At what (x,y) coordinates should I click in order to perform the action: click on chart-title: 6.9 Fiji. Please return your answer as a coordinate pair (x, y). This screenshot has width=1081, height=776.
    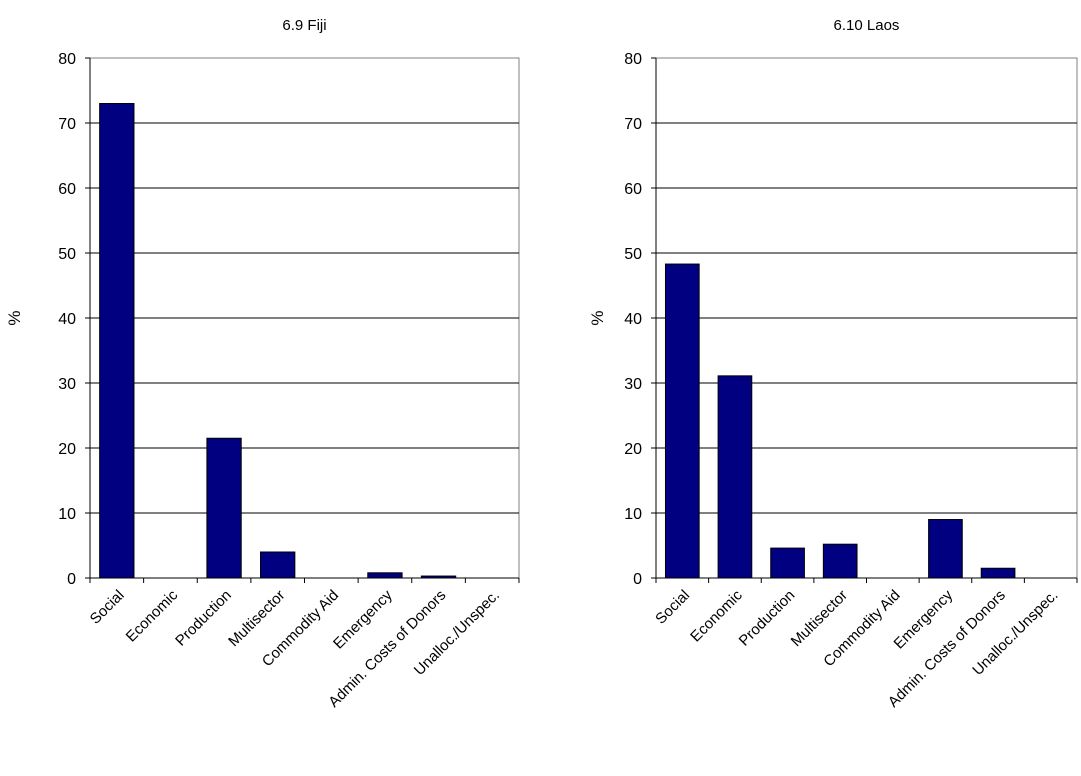
    Looking at the image, I should click on (304, 25).